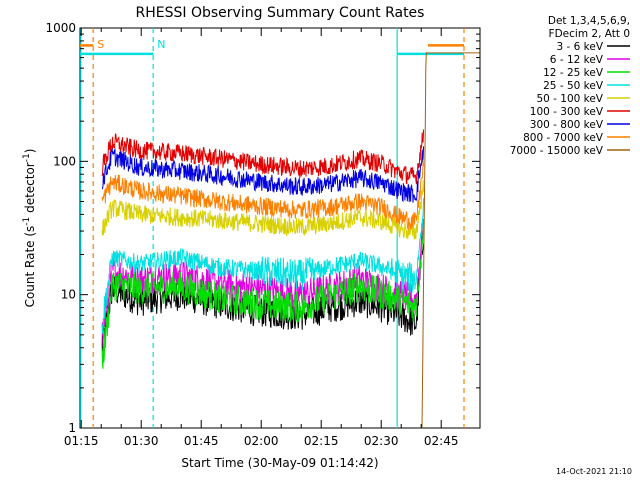 Image resolution: width=640 pixels, height=480 pixels. Describe the element at coordinates (573, 73) in the screenshot. I see `legend-entry-label: 12 - 25 keV` at that location.